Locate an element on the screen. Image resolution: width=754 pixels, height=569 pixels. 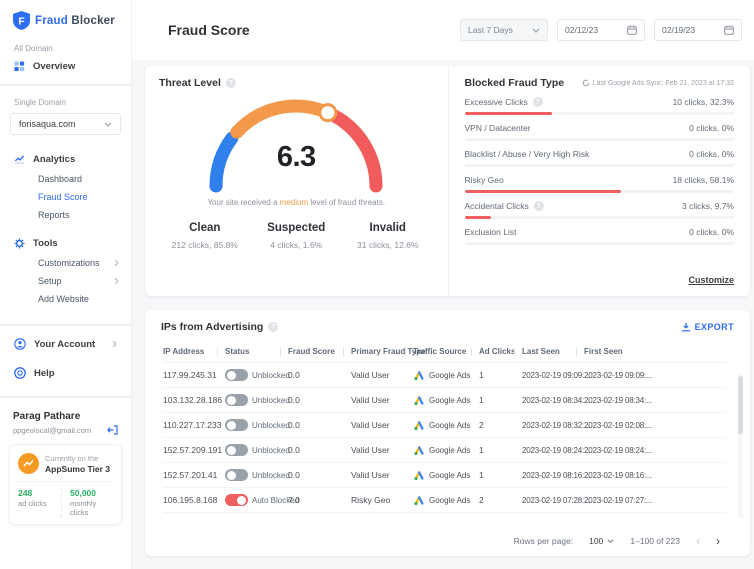
sidebar-item-add-website: Add Website is located at coordinates (65, 299).